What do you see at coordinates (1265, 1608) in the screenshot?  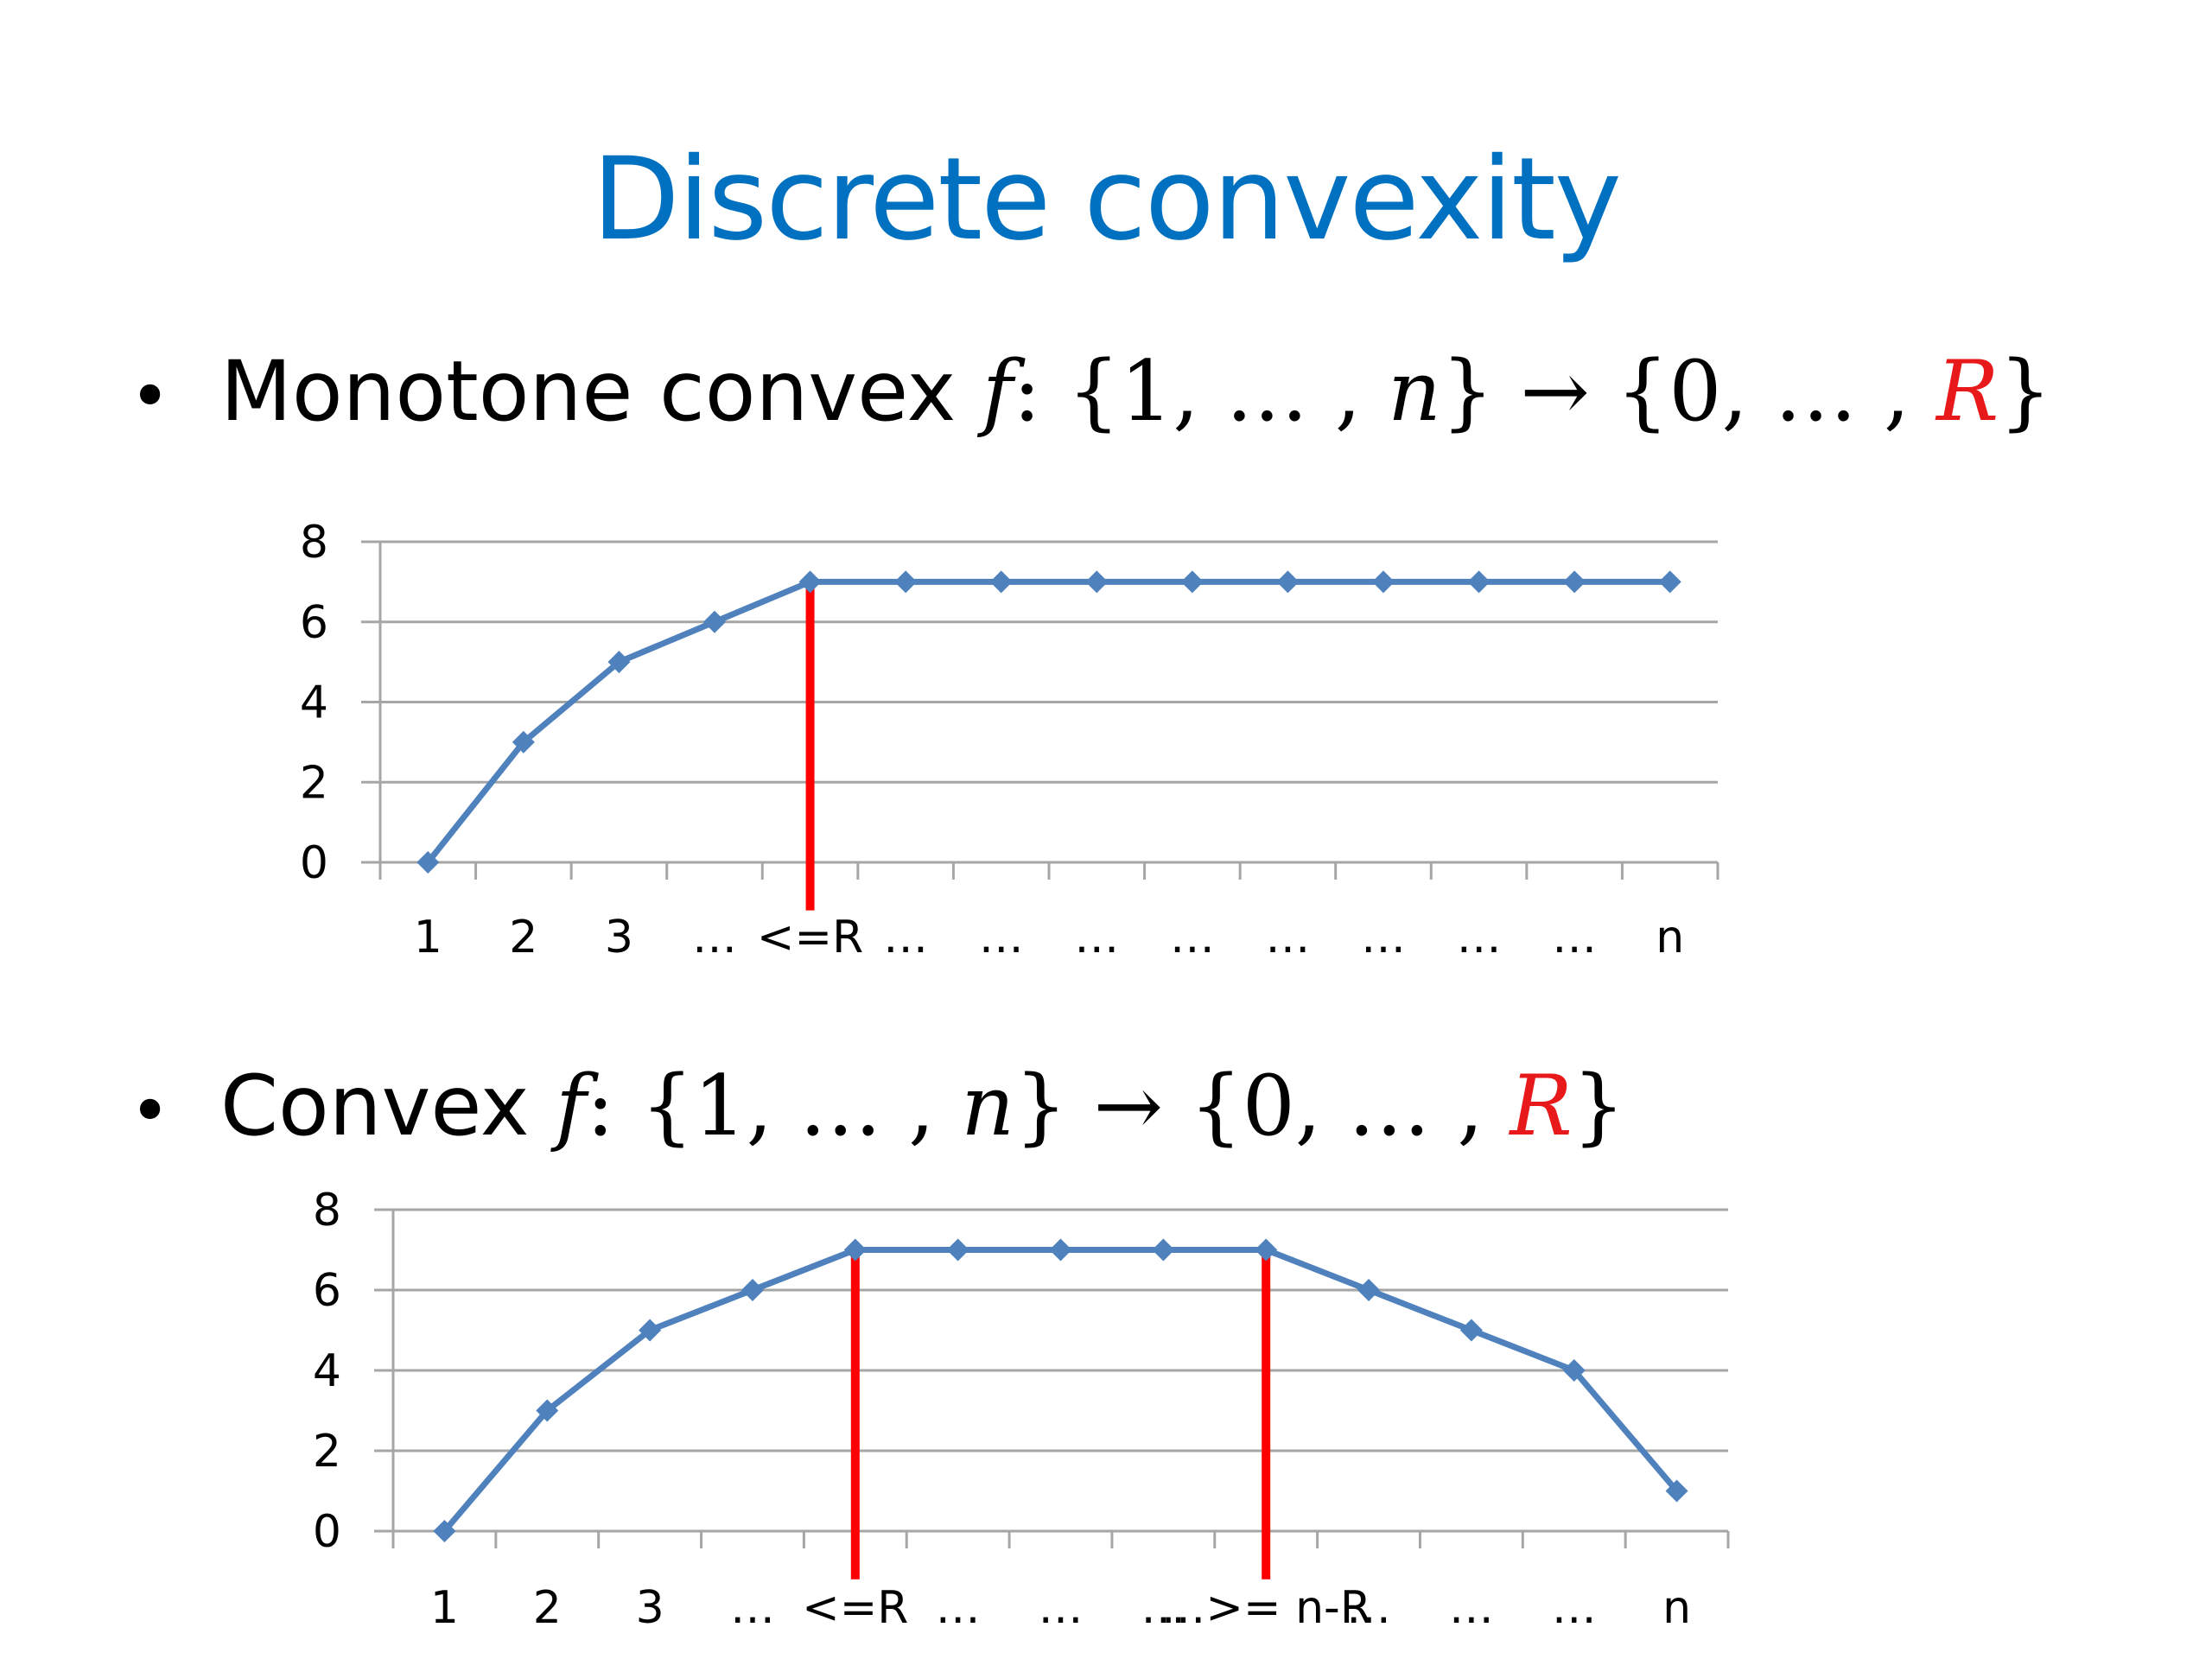 I see `x-tick-label: …>= n-R` at bounding box center [1265, 1608].